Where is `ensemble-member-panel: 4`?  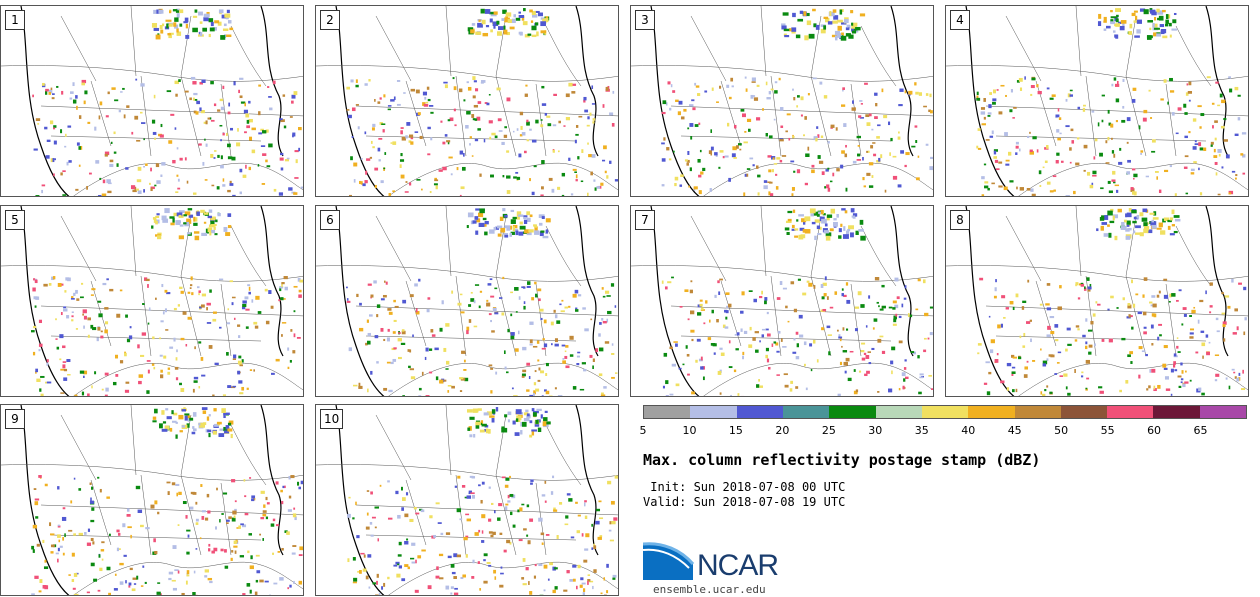 ensemble-member-panel: 4 is located at coordinates (1097, 101).